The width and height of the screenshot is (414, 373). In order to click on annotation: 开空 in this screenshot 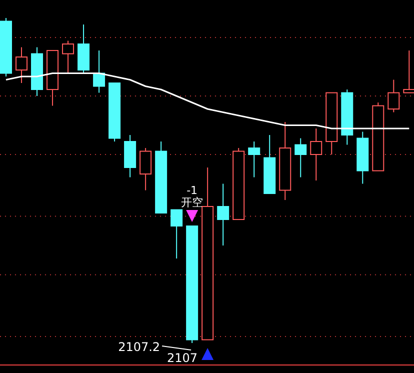, I will do `click(192, 202)`.